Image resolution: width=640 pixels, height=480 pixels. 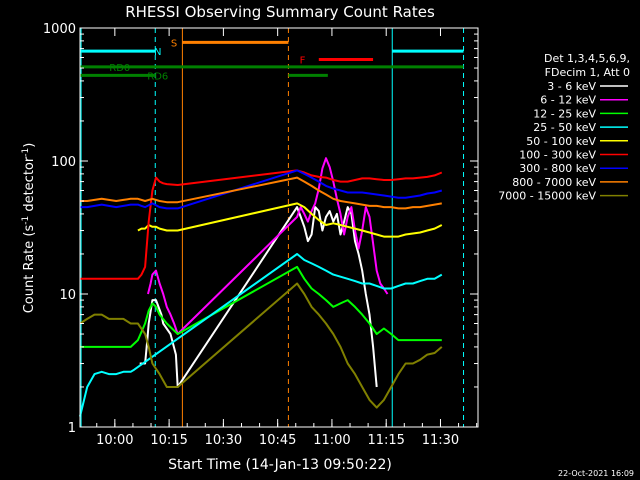 What do you see at coordinates (277, 440) in the screenshot?
I see `x-tick-label-3: 10:45` at bounding box center [277, 440].